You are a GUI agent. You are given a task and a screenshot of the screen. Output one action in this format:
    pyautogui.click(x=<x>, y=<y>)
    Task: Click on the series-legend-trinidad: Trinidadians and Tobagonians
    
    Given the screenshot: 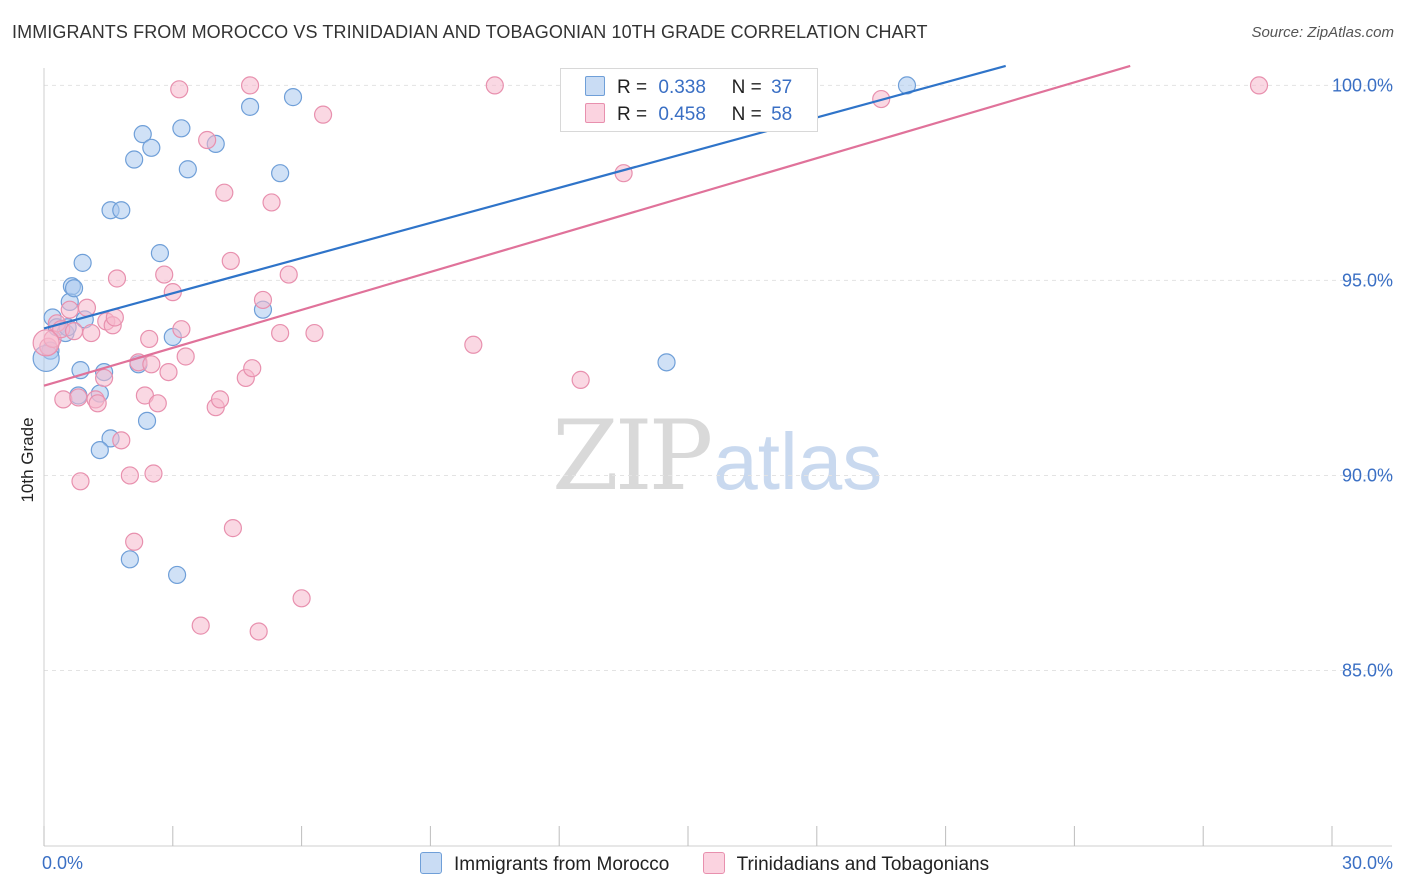 What is the action you would take?
    pyautogui.click(x=846, y=864)
    